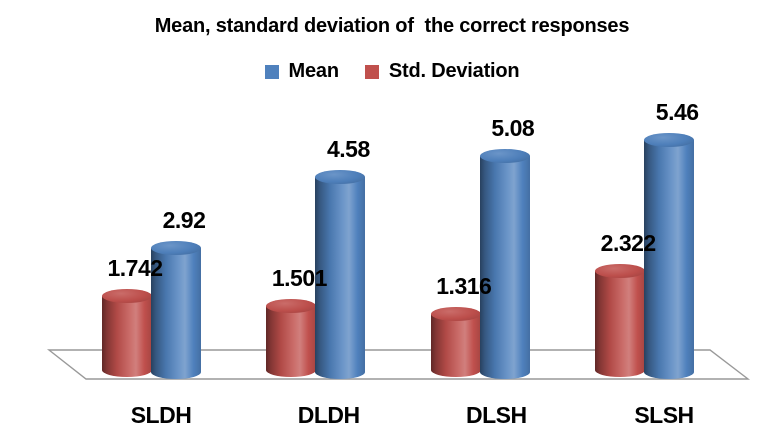  I want to click on cylinder-std-deviation-DLDH, so click(291, 338).